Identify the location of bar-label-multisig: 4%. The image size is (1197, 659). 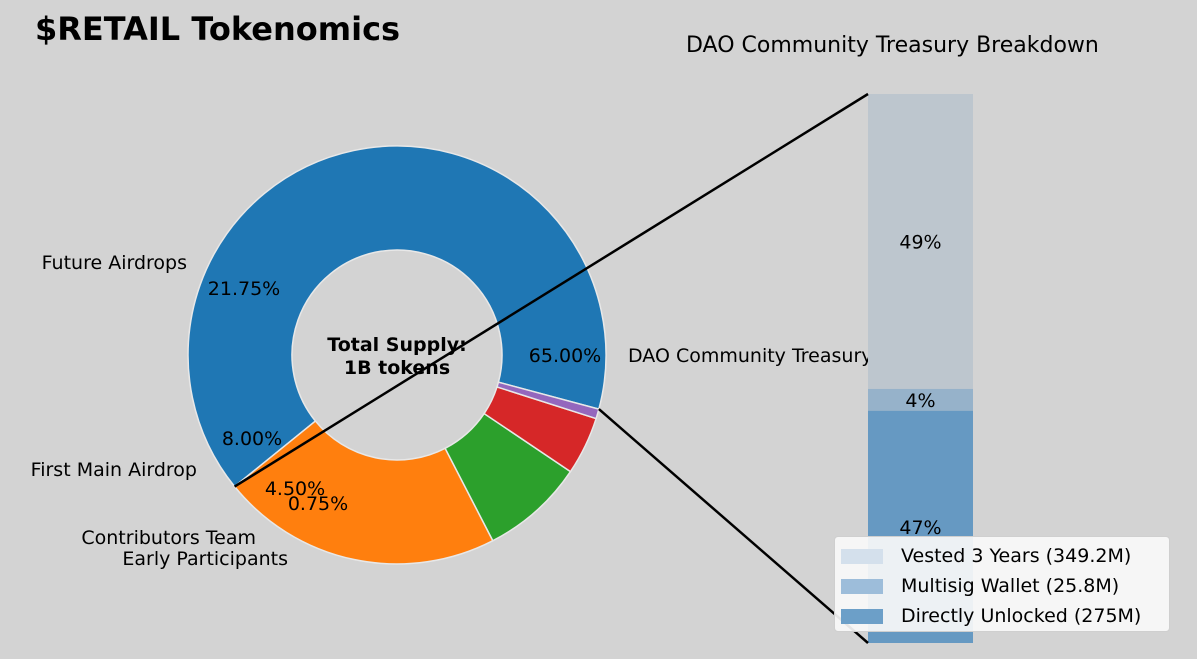
(920, 401).